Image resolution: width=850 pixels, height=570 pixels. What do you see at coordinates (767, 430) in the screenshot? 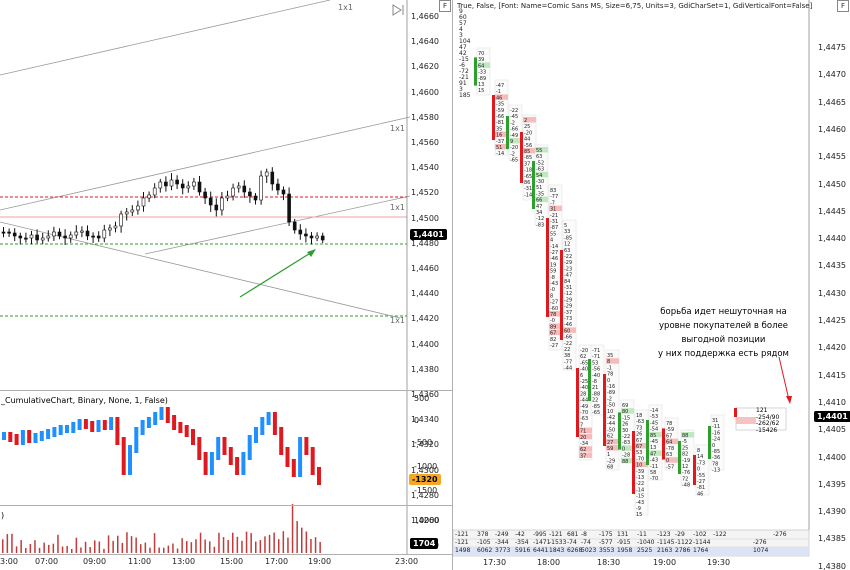
I see `last-value-4: -15426` at bounding box center [767, 430].